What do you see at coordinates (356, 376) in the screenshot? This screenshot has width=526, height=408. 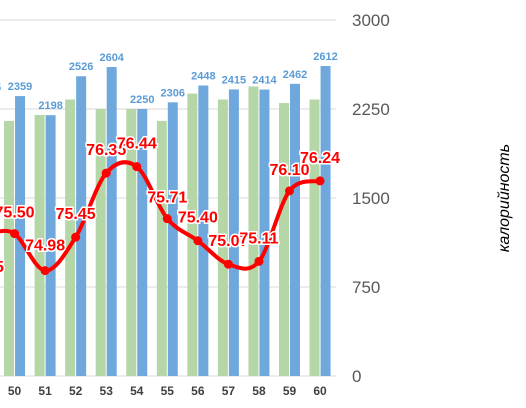 I see `y-tick-label: 0` at bounding box center [356, 376].